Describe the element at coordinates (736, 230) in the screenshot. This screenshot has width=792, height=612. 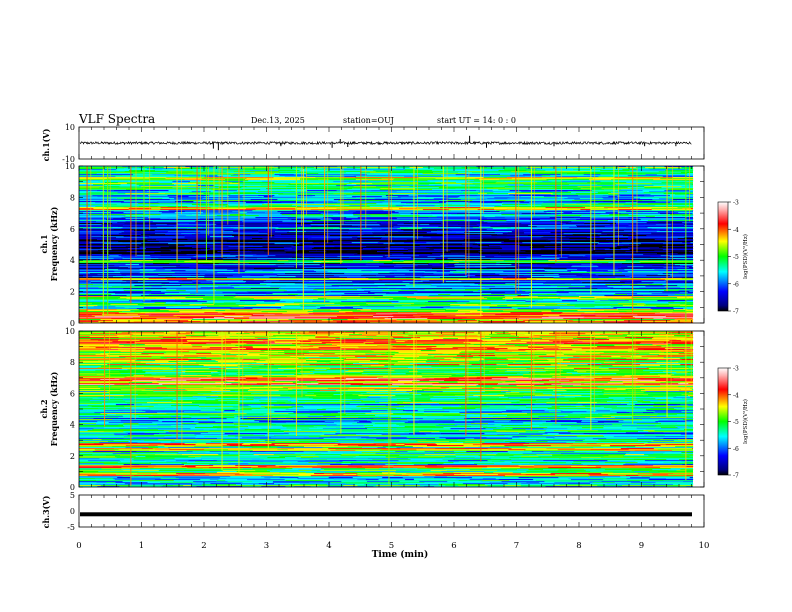
I see `cbar1-tick: -4` at that location.